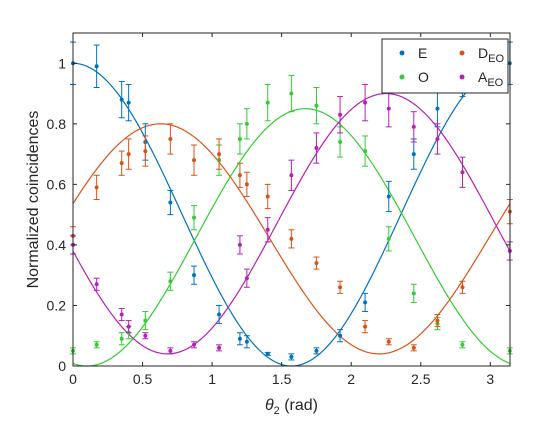  I want to click on legend-label-e: E, so click(422, 53).